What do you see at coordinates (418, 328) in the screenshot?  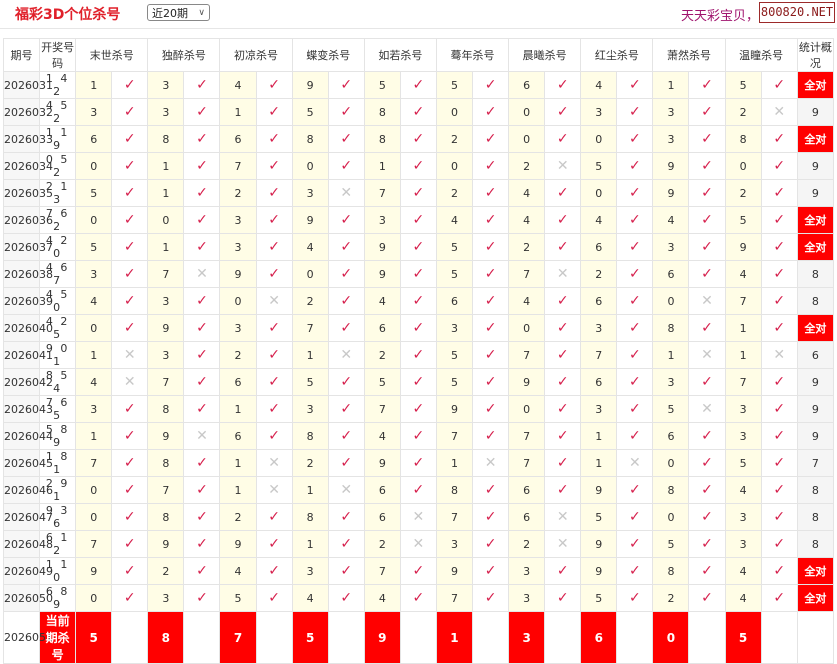 I see `table-row: 2026040 4 2 5 0 ✓ 9 ✓ 3 ✓ 7 ✓ 6 ✓ 3 ✓ 0 ✓ 3 ✓ 8 ✓ 1 ✓ 全对` at bounding box center [418, 328].